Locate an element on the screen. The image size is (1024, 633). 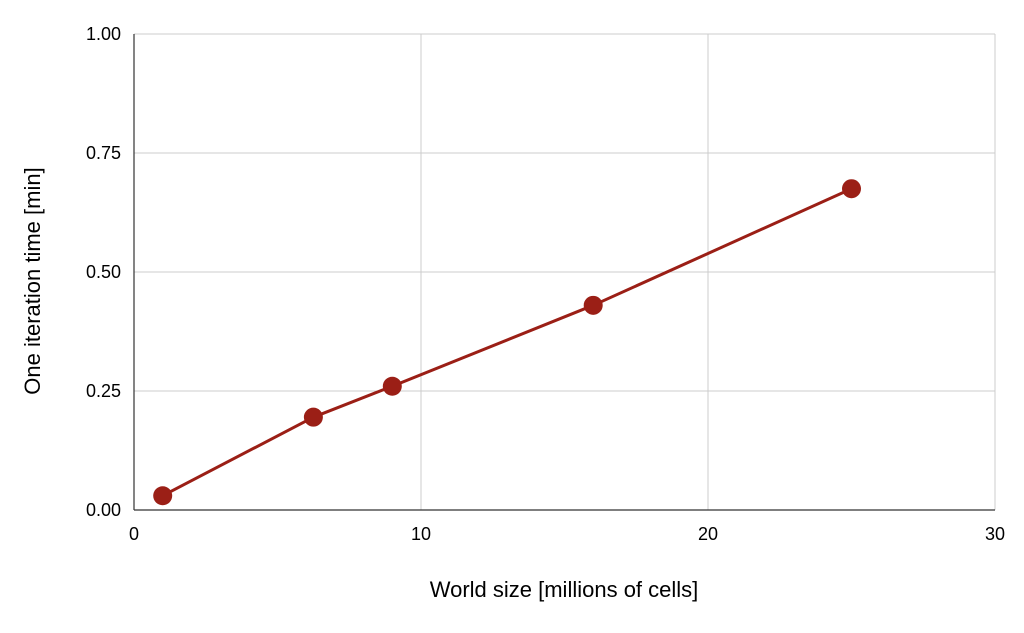
y-tick-label: 0.75 is located at coordinates (103, 153).